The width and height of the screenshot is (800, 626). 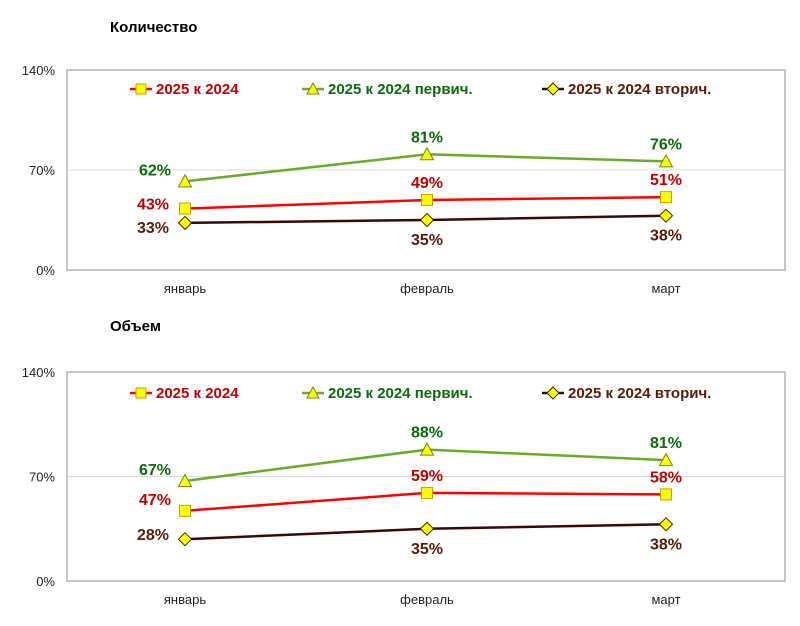 What do you see at coordinates (666, 180) in the screenshot?
I see `data-label: 51%` at bounding box center [666, 180].